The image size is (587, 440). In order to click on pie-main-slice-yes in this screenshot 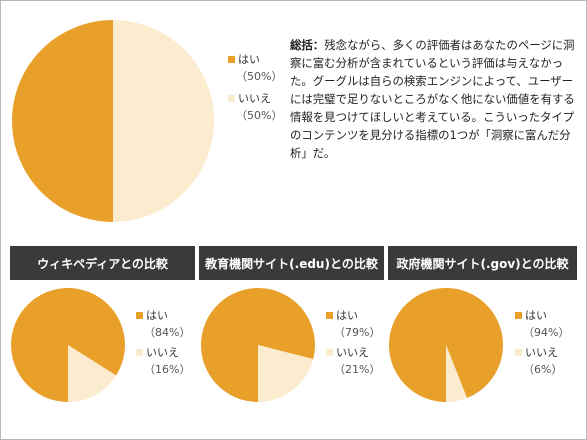, I will do `click(62, 121)`.